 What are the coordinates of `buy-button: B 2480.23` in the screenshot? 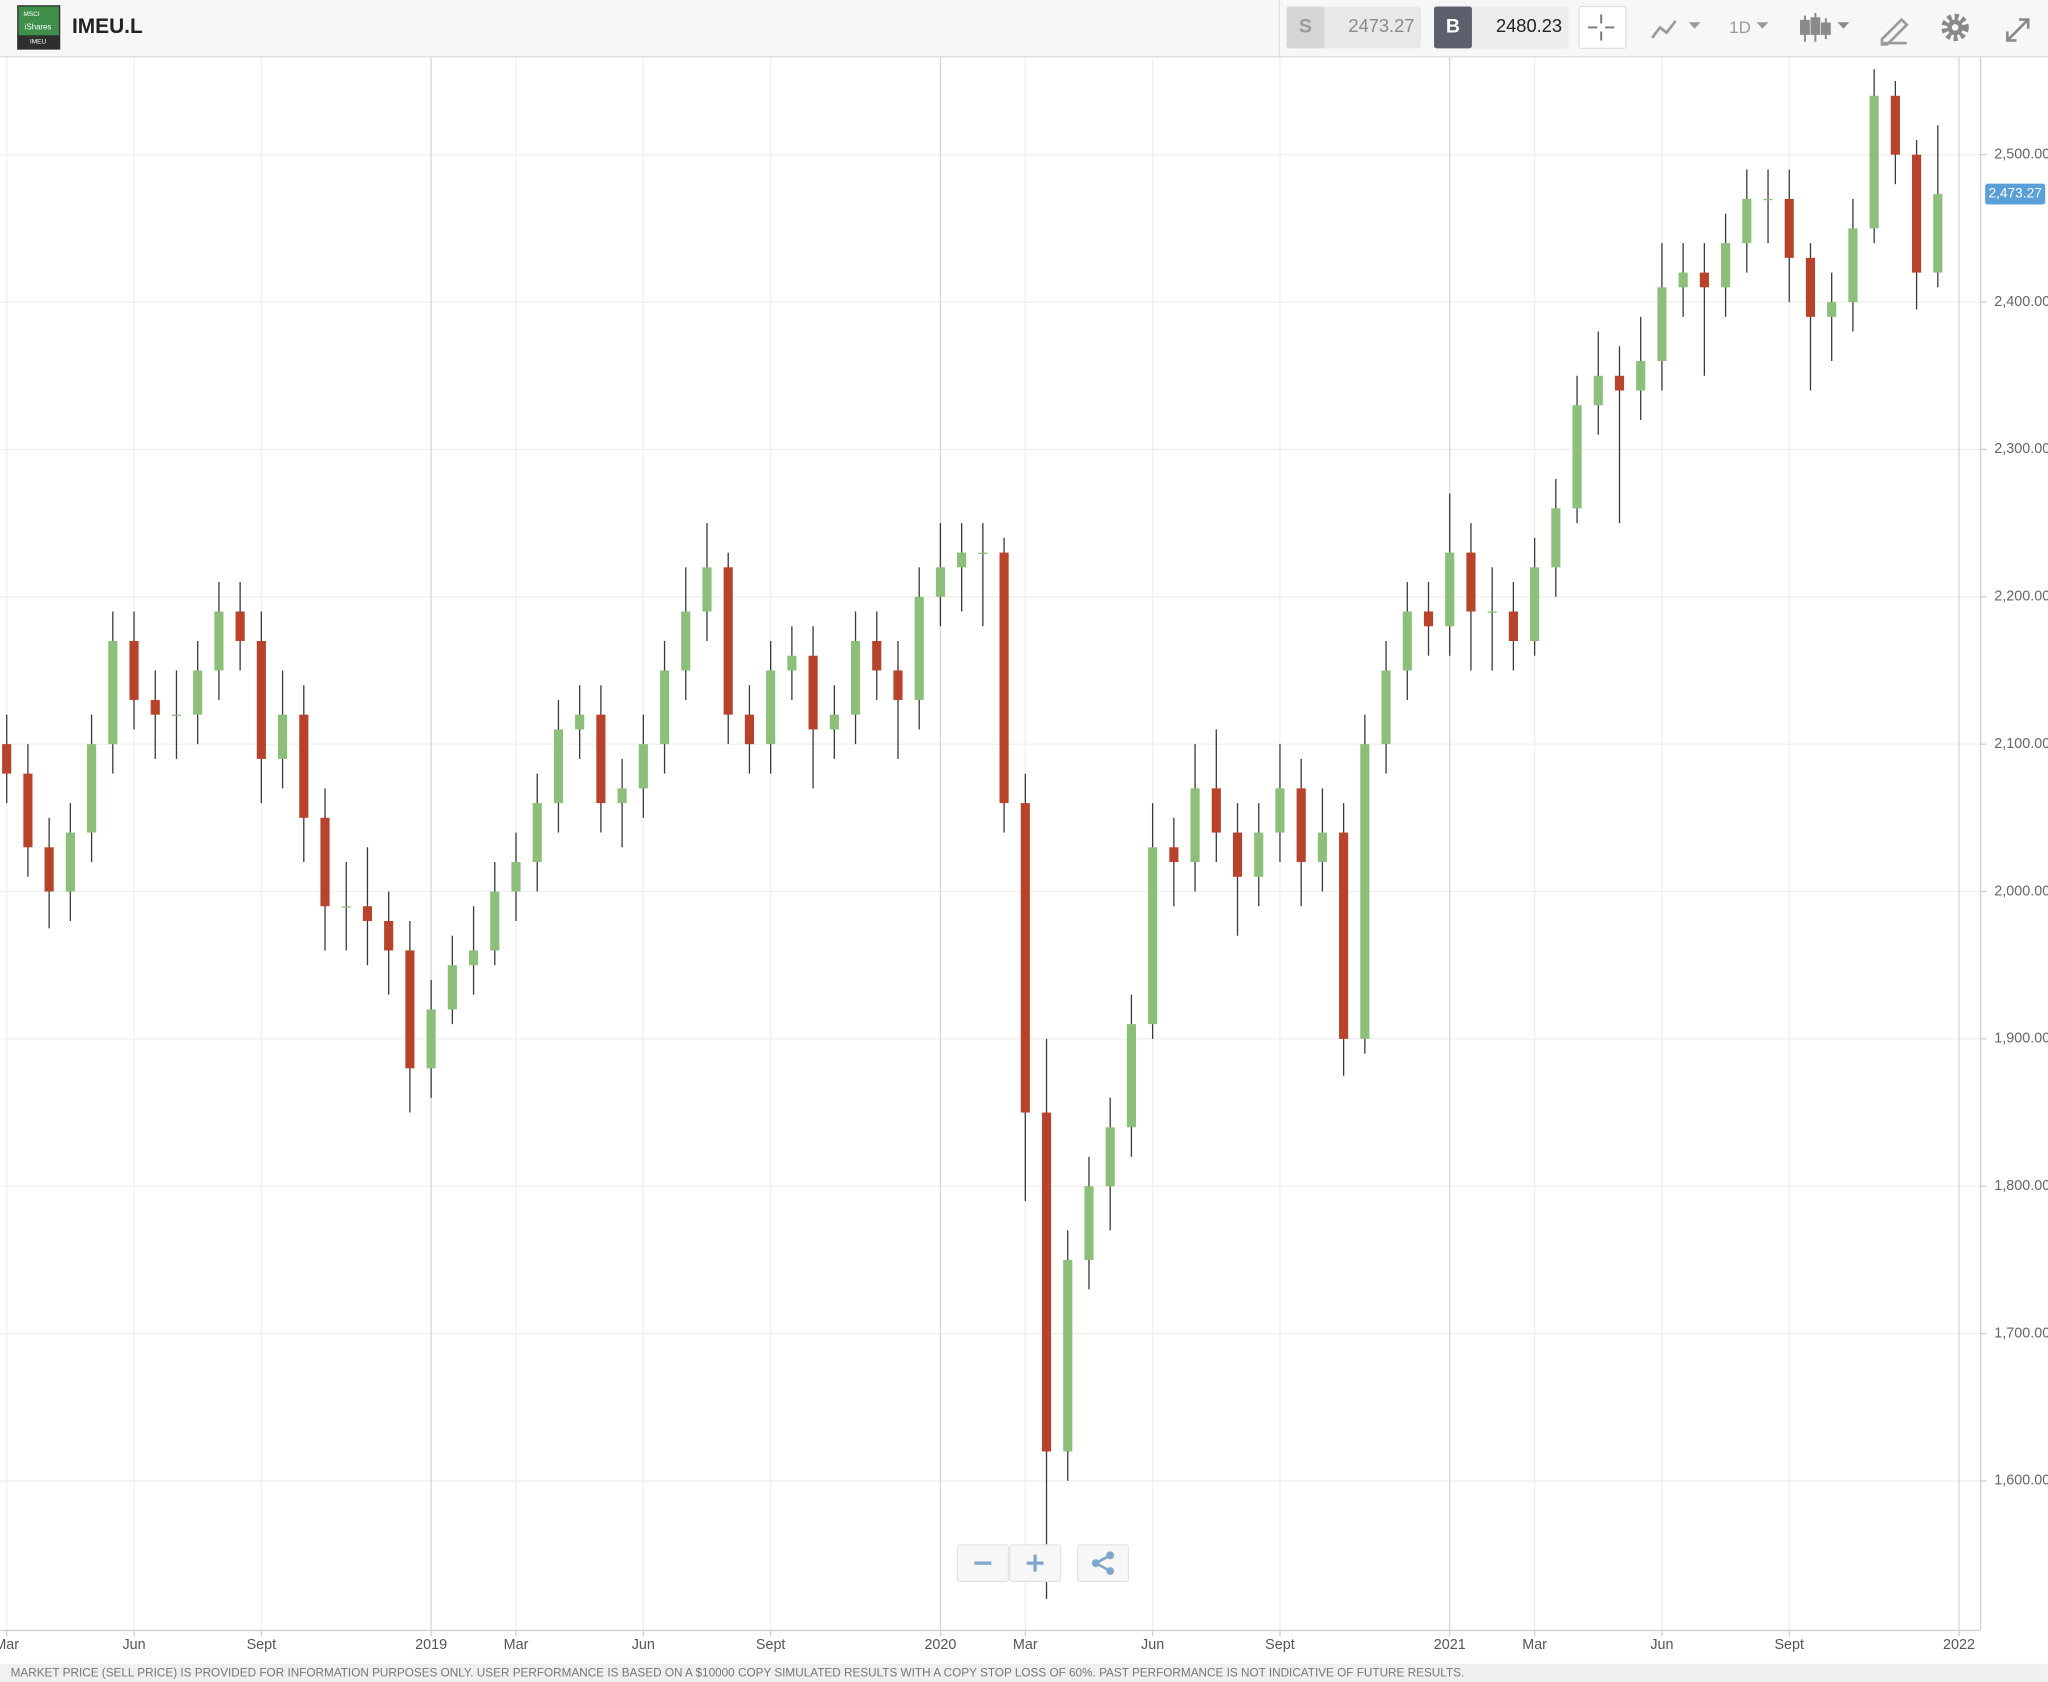 It's located at (1501, 27).